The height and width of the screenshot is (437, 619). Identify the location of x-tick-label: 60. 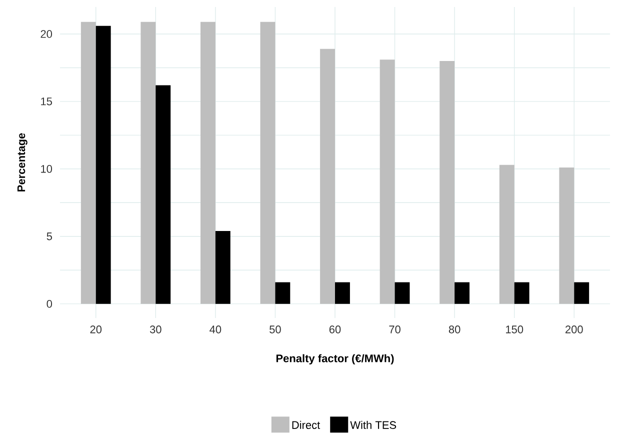
(335, 330).